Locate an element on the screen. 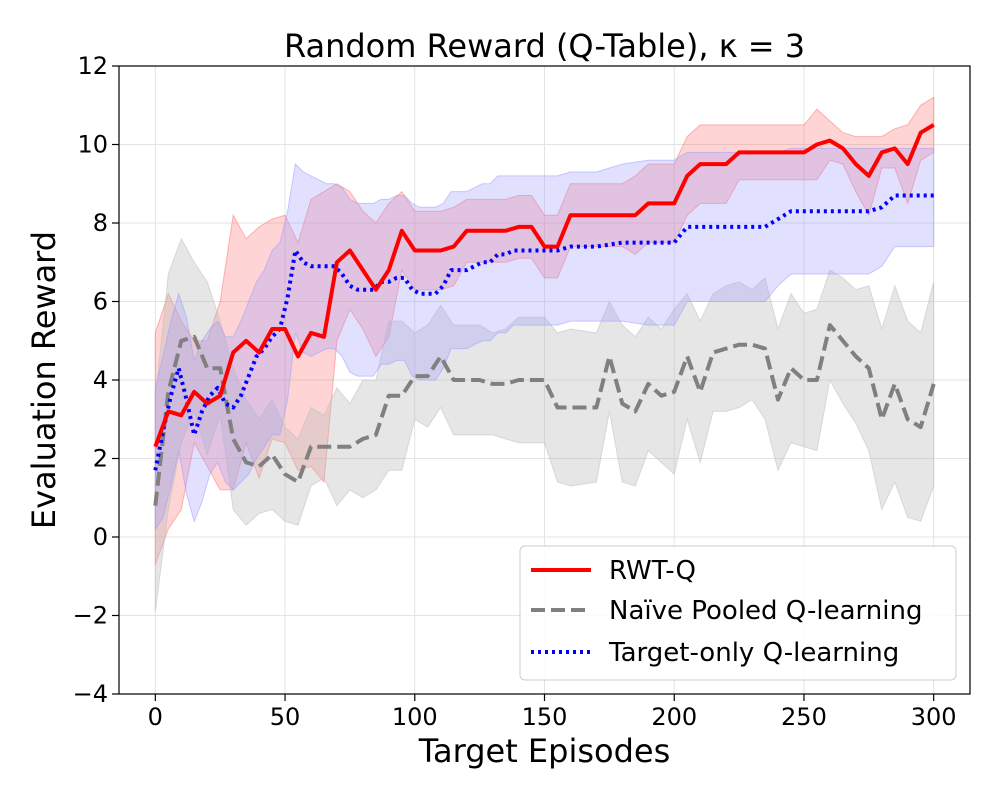 The height and width of the screenshot is (800, 1000). x-axis-label: Target Episodes is located at coordinates (544, 751).